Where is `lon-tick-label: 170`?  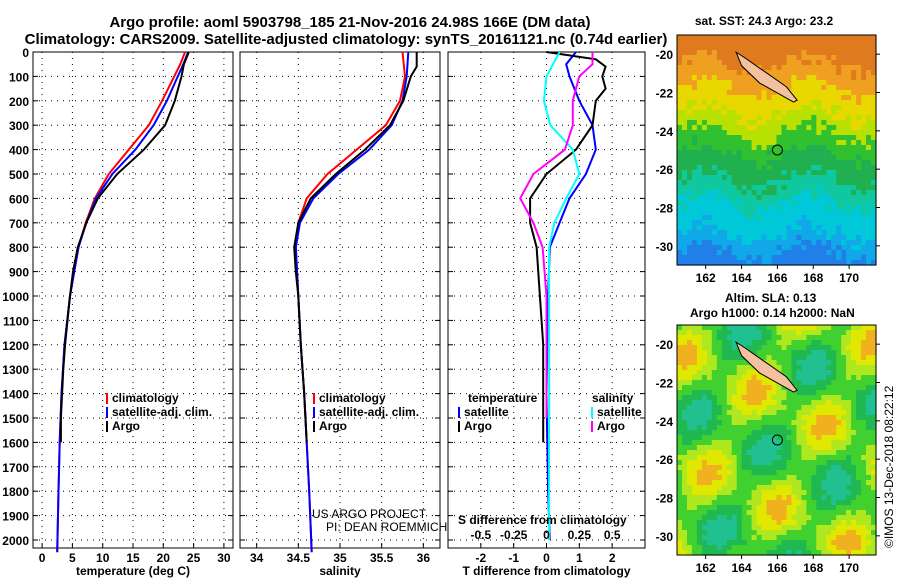
lon-tick-label: 170 is located at coordinates (849, 278).